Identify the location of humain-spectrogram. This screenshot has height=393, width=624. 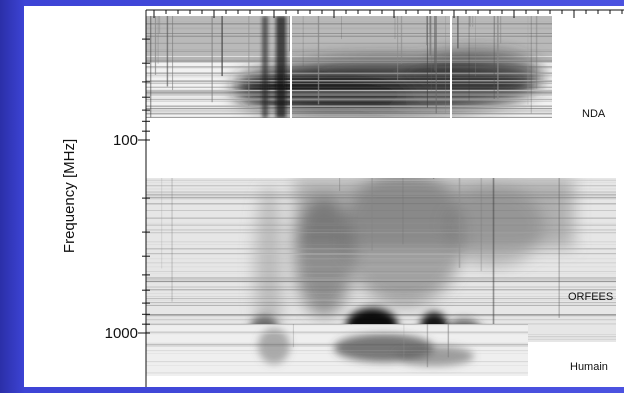
(337, 350).